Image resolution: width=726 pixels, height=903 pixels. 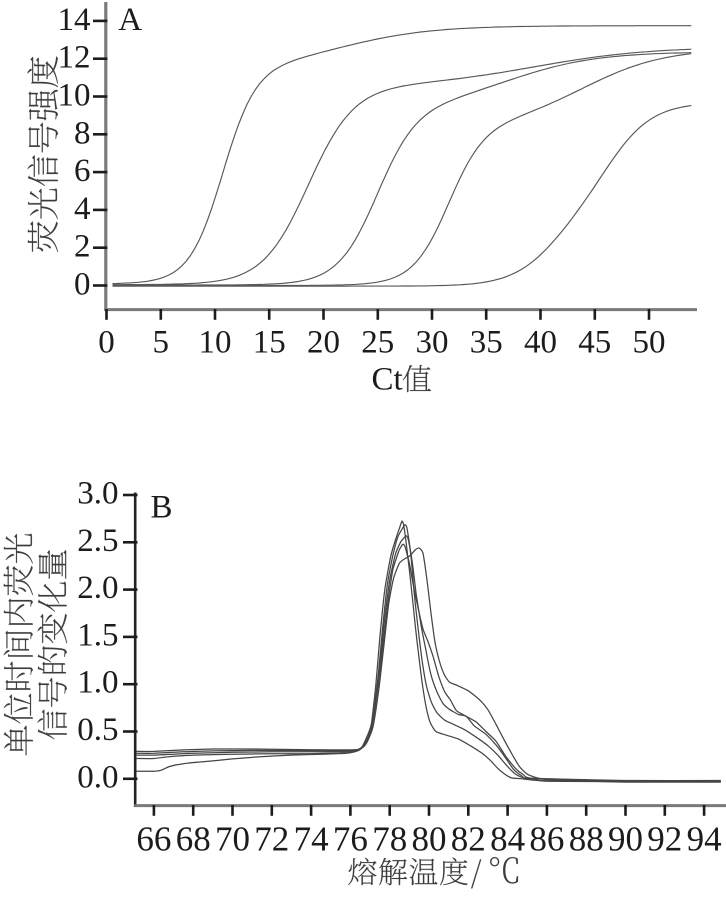 What do you see at coordinates (387, 380) in the screenshot?
I see `svg-text: Ct` at bounding box center [387, 380].